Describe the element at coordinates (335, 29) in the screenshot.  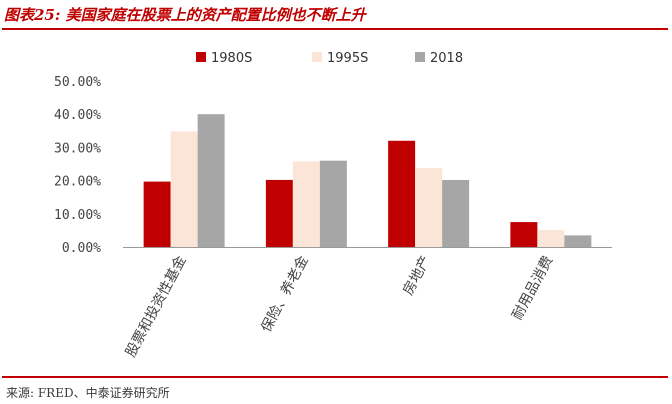
I see `title-rule` at that location.